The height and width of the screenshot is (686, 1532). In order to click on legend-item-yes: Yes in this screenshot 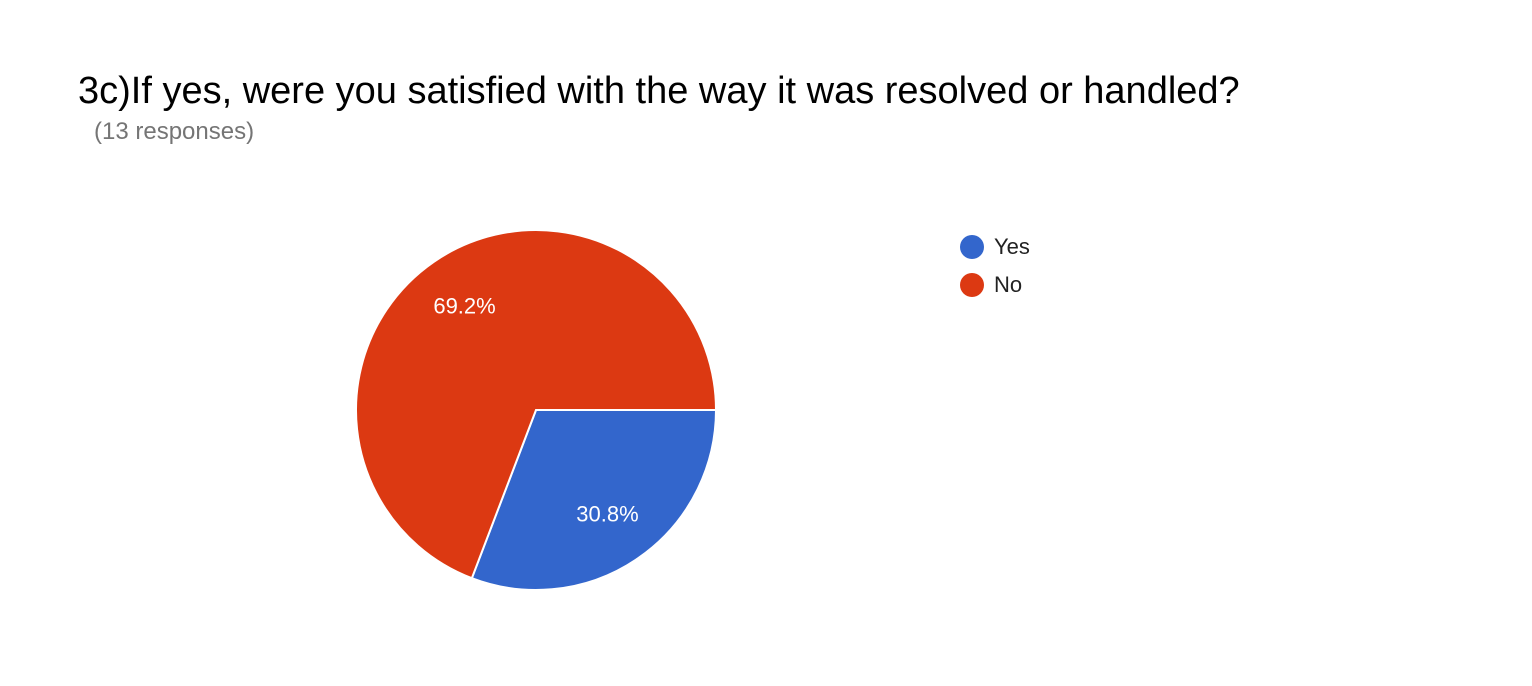, I will do `click(995, 247)`.